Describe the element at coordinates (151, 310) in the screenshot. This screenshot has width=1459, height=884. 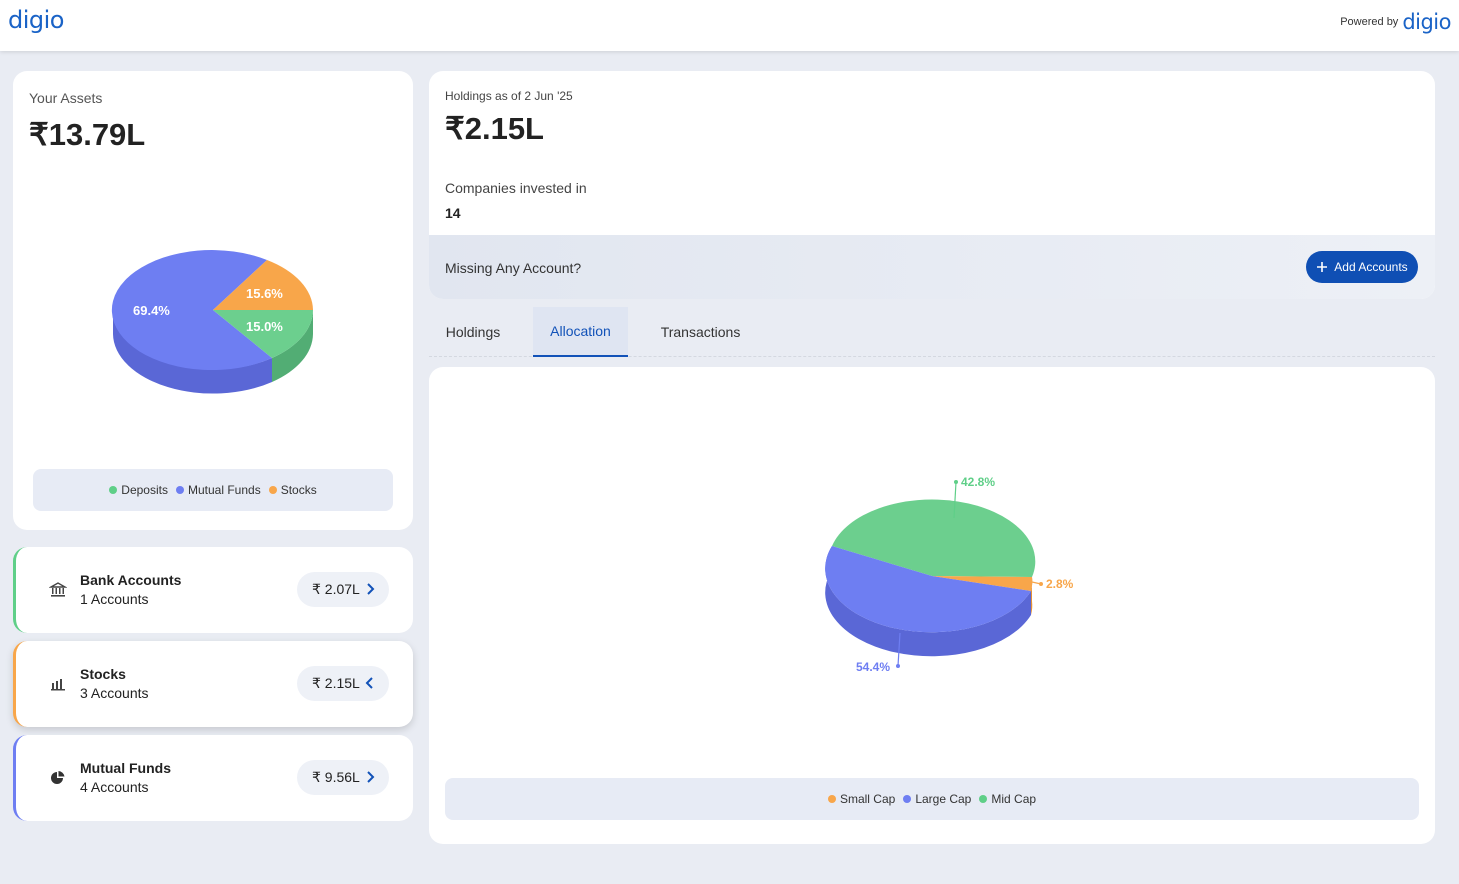
I see `pie-label-mutual-funds: 69.4%` at that location.